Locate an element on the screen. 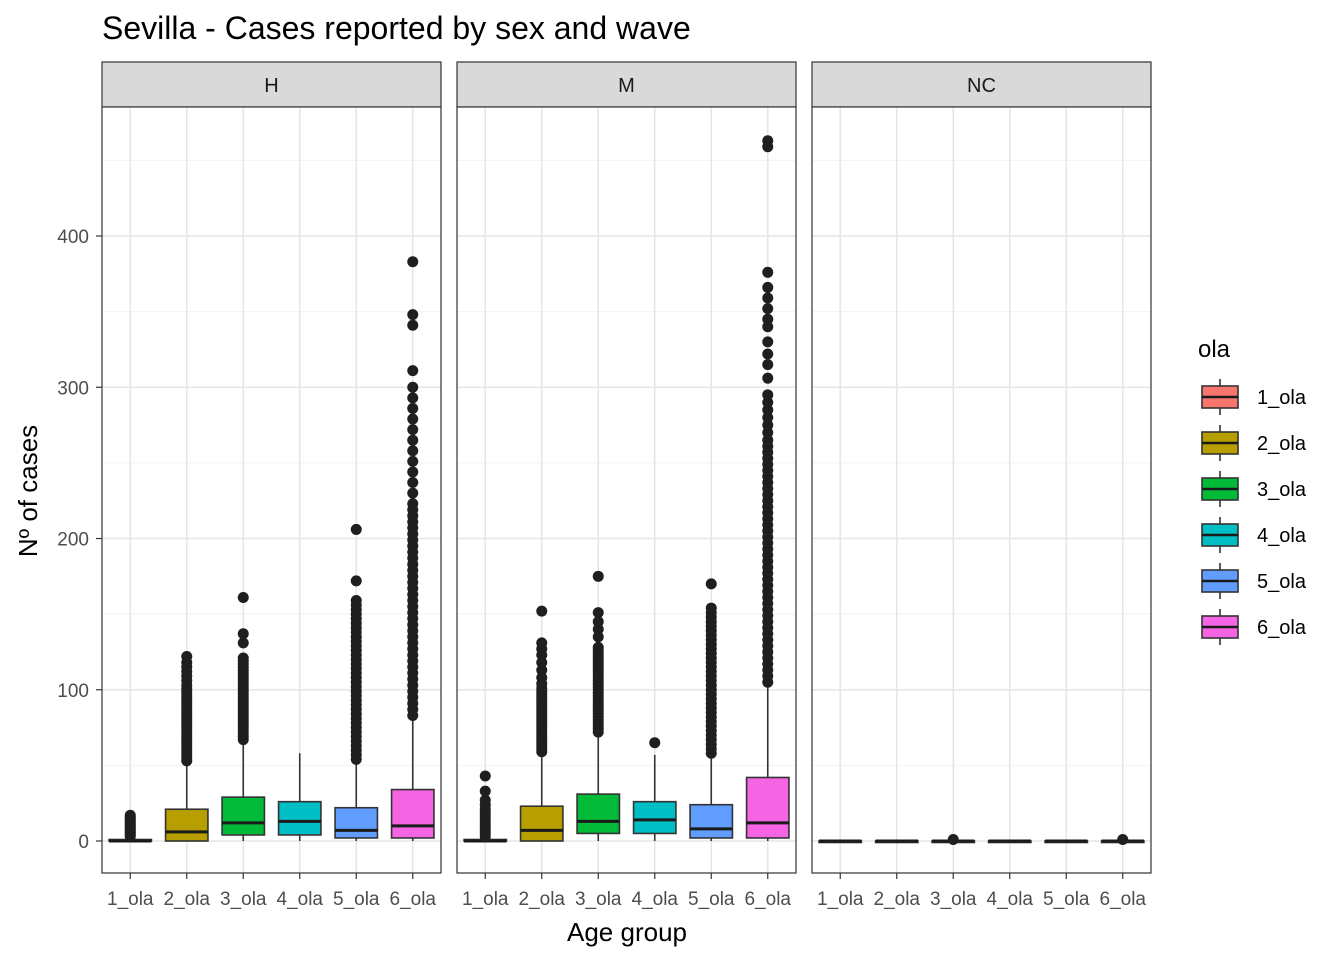 This screenshot has width=1344, height=960. y-axis: 0 100 200 300 400 is located at coordinates (79, 540).